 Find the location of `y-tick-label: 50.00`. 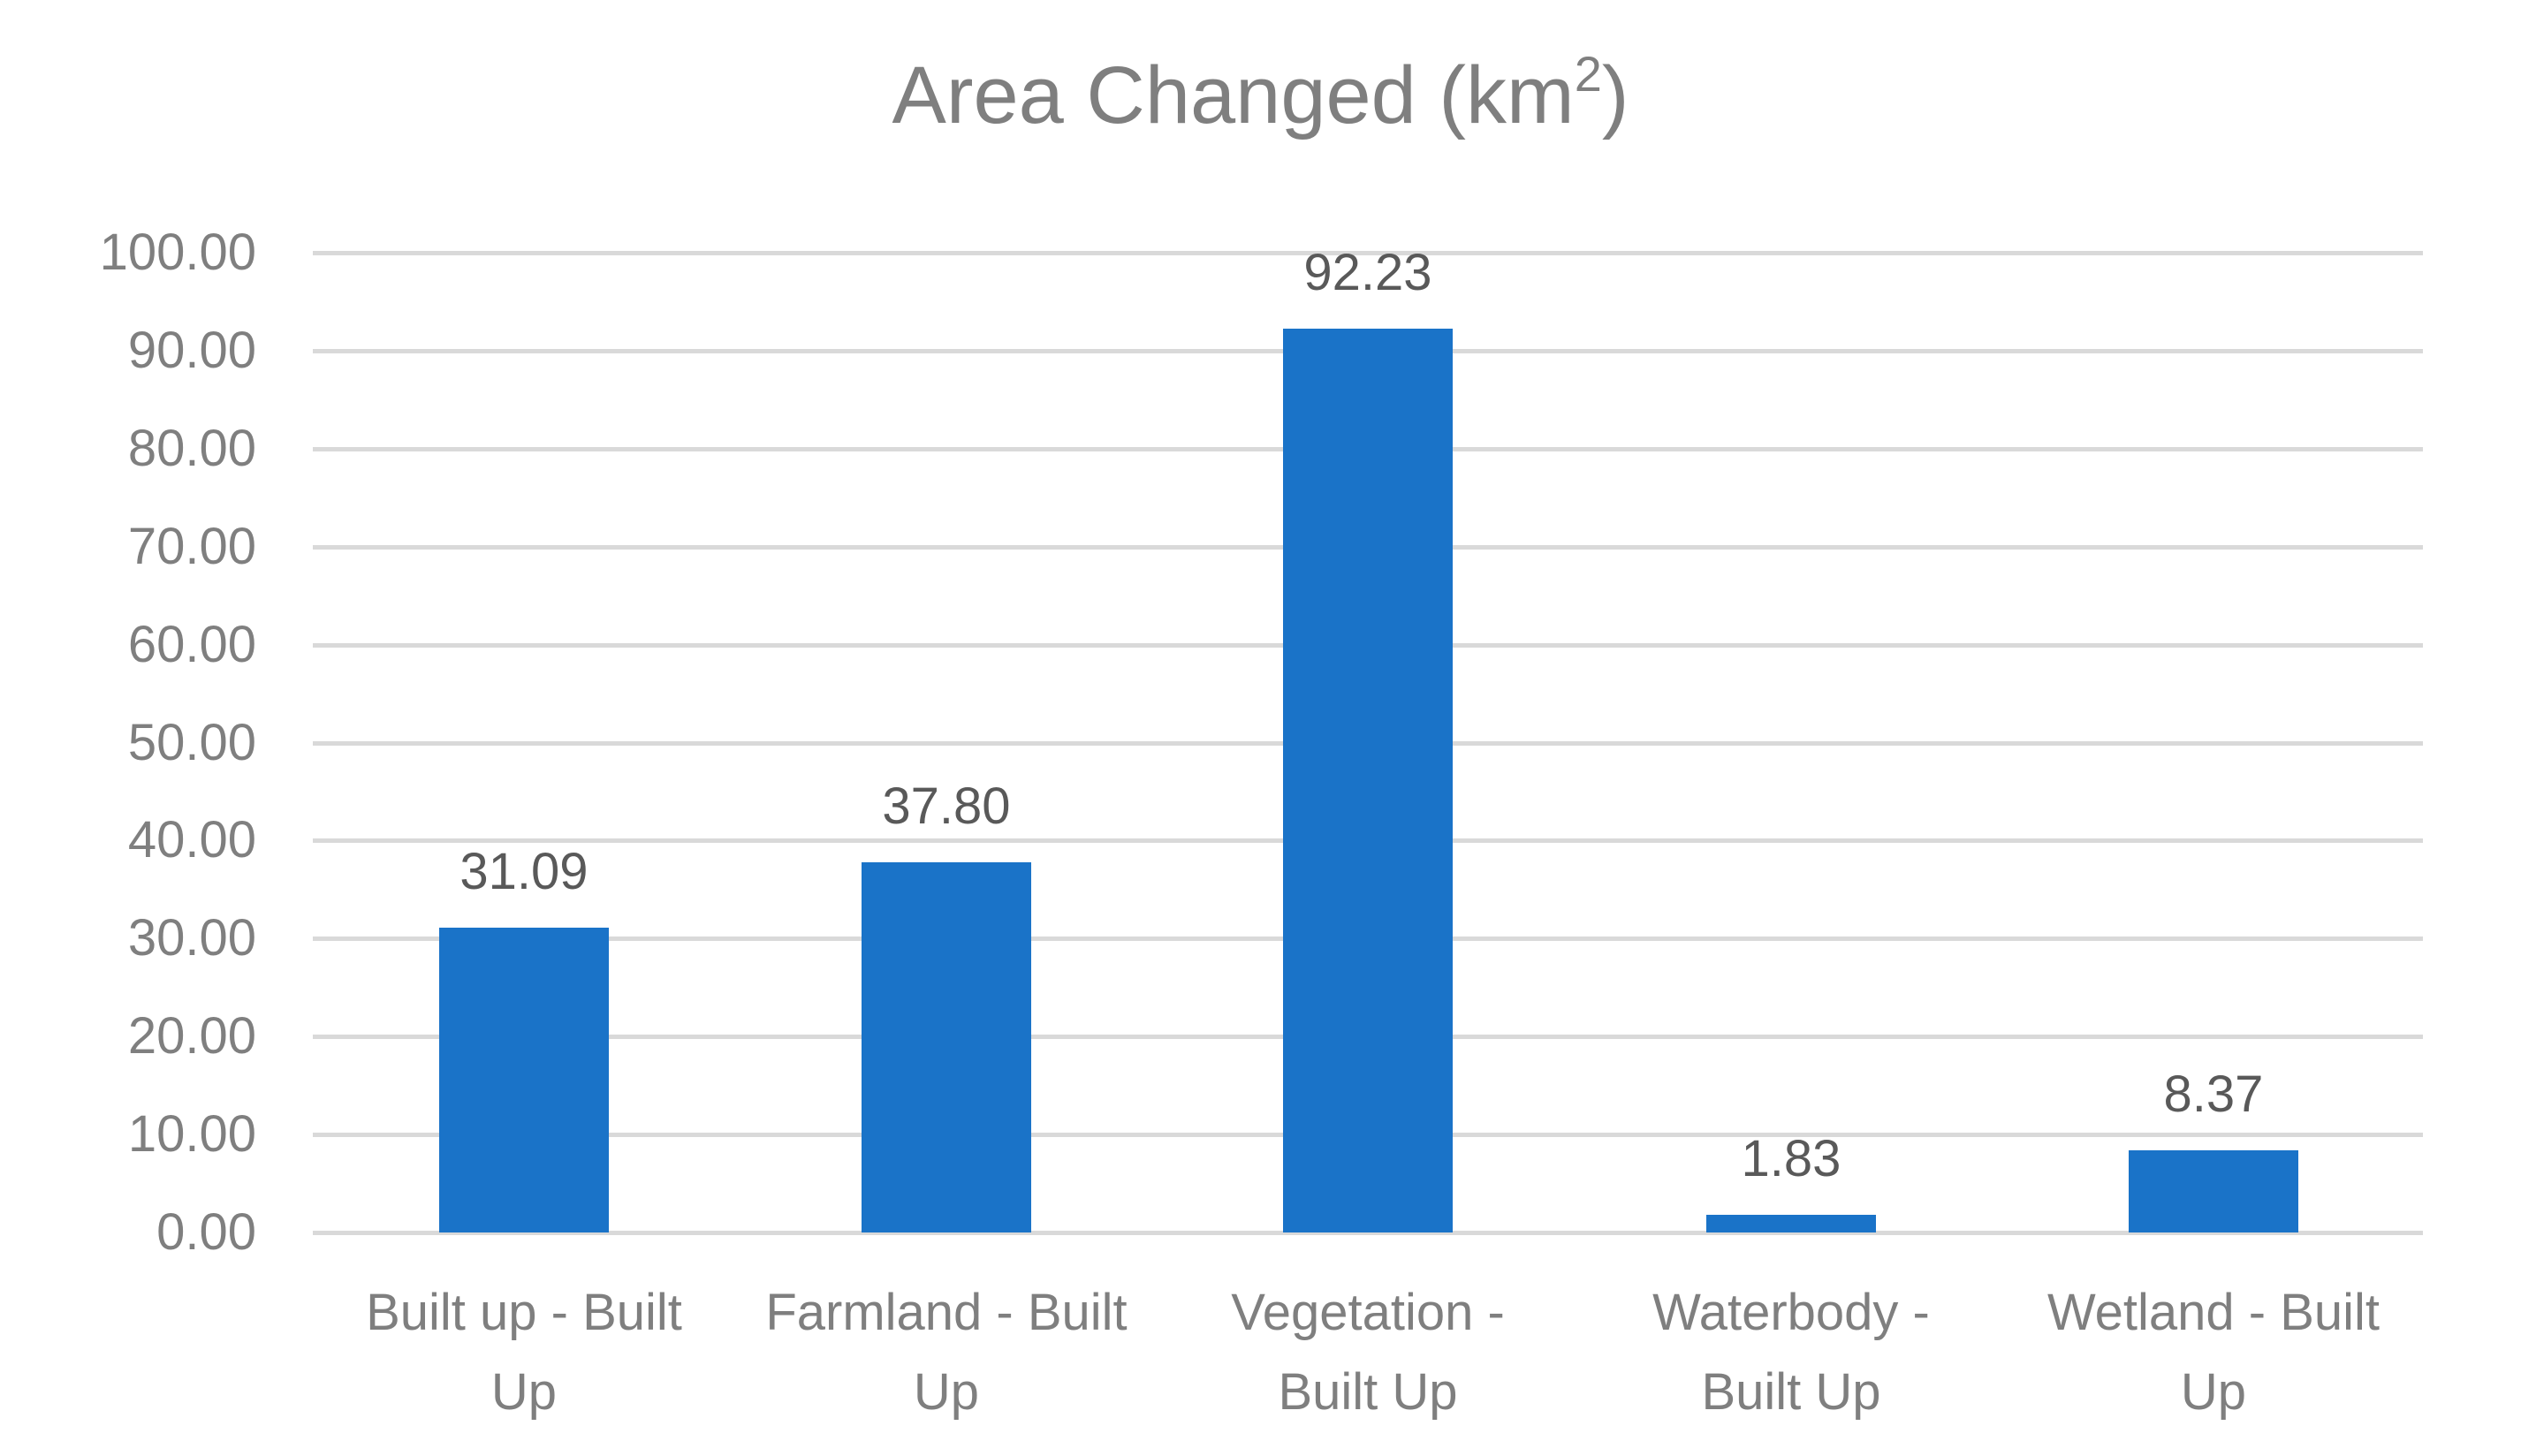

y-tick-label: 50.00 is located at coordinates (191, 742).